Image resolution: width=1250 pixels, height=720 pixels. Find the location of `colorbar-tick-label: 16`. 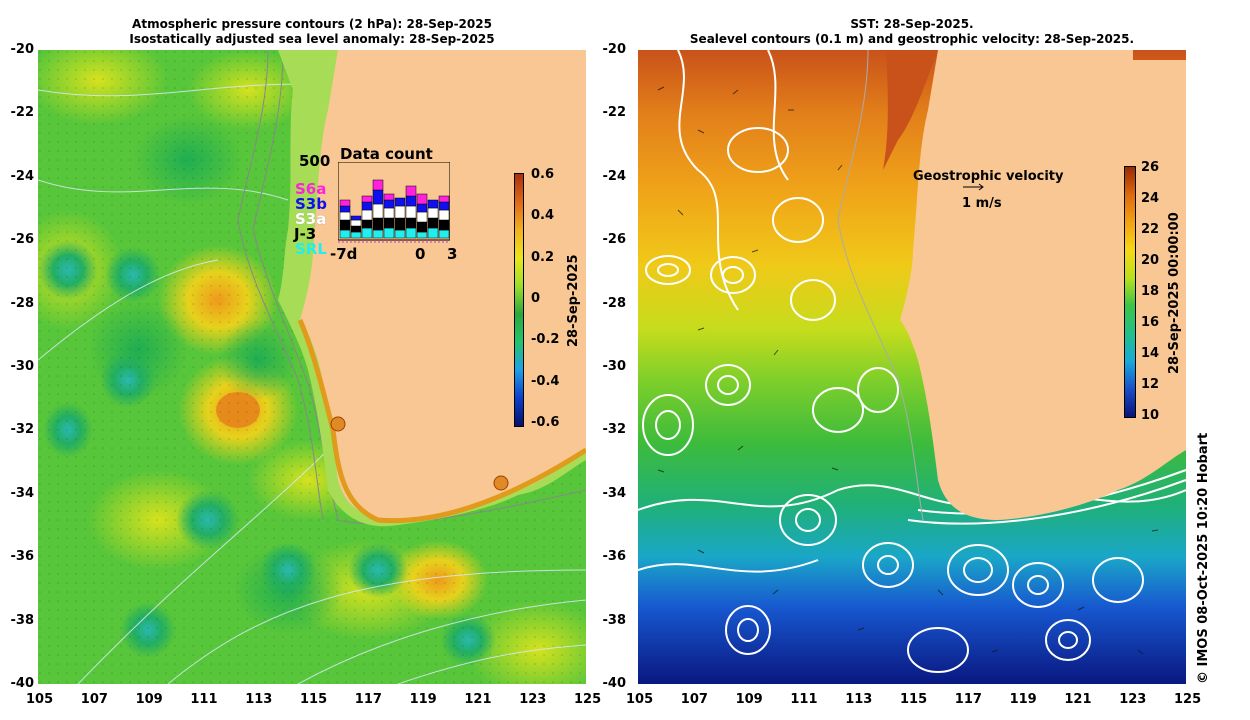

colorbar-tick-label: 16 is located at coordinates (1150, 322).